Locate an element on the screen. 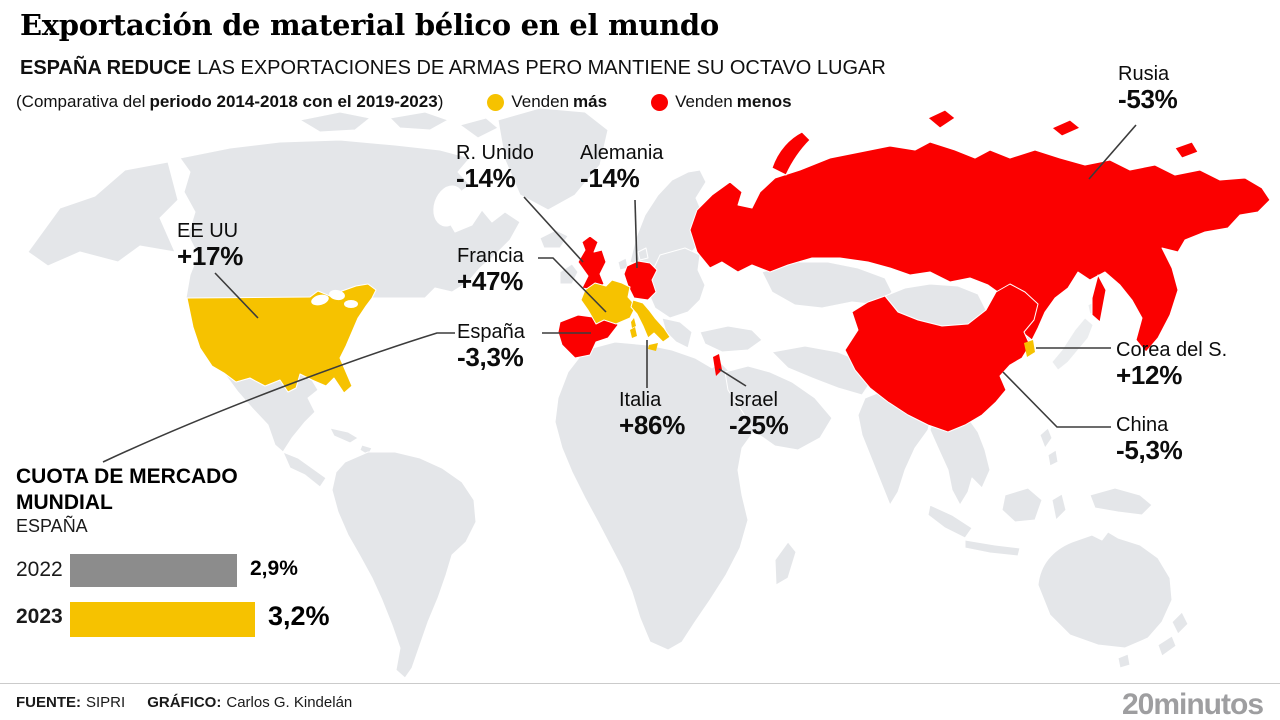  callout-israel is located at coordinates (732, 377).